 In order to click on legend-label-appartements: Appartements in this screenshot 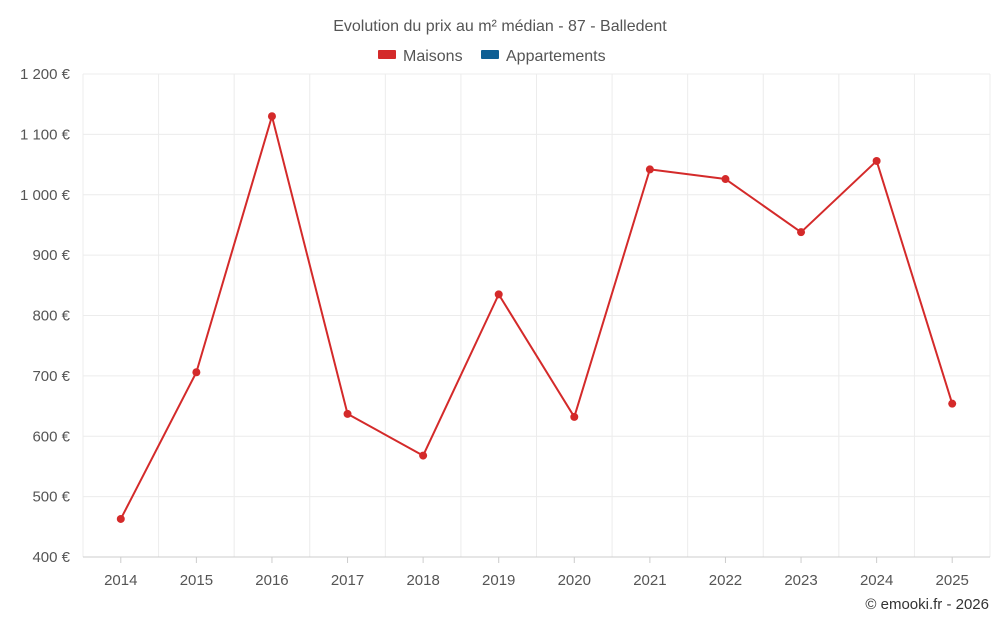, I will do `click(556, 56)`.